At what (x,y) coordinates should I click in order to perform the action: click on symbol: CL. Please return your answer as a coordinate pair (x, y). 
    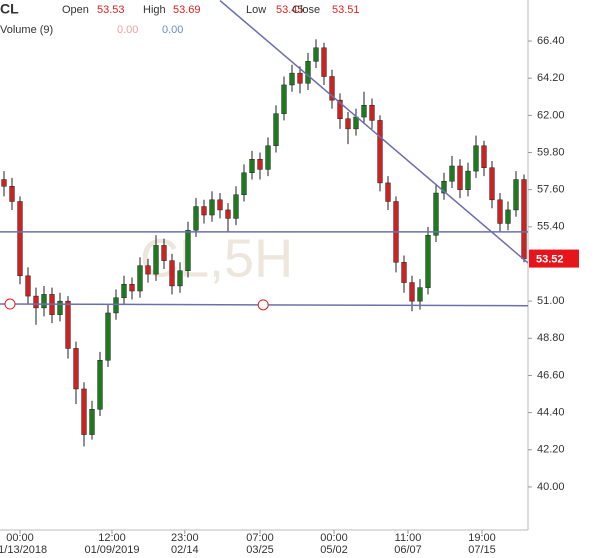
    Looking at the image, I should click on (9, 9).